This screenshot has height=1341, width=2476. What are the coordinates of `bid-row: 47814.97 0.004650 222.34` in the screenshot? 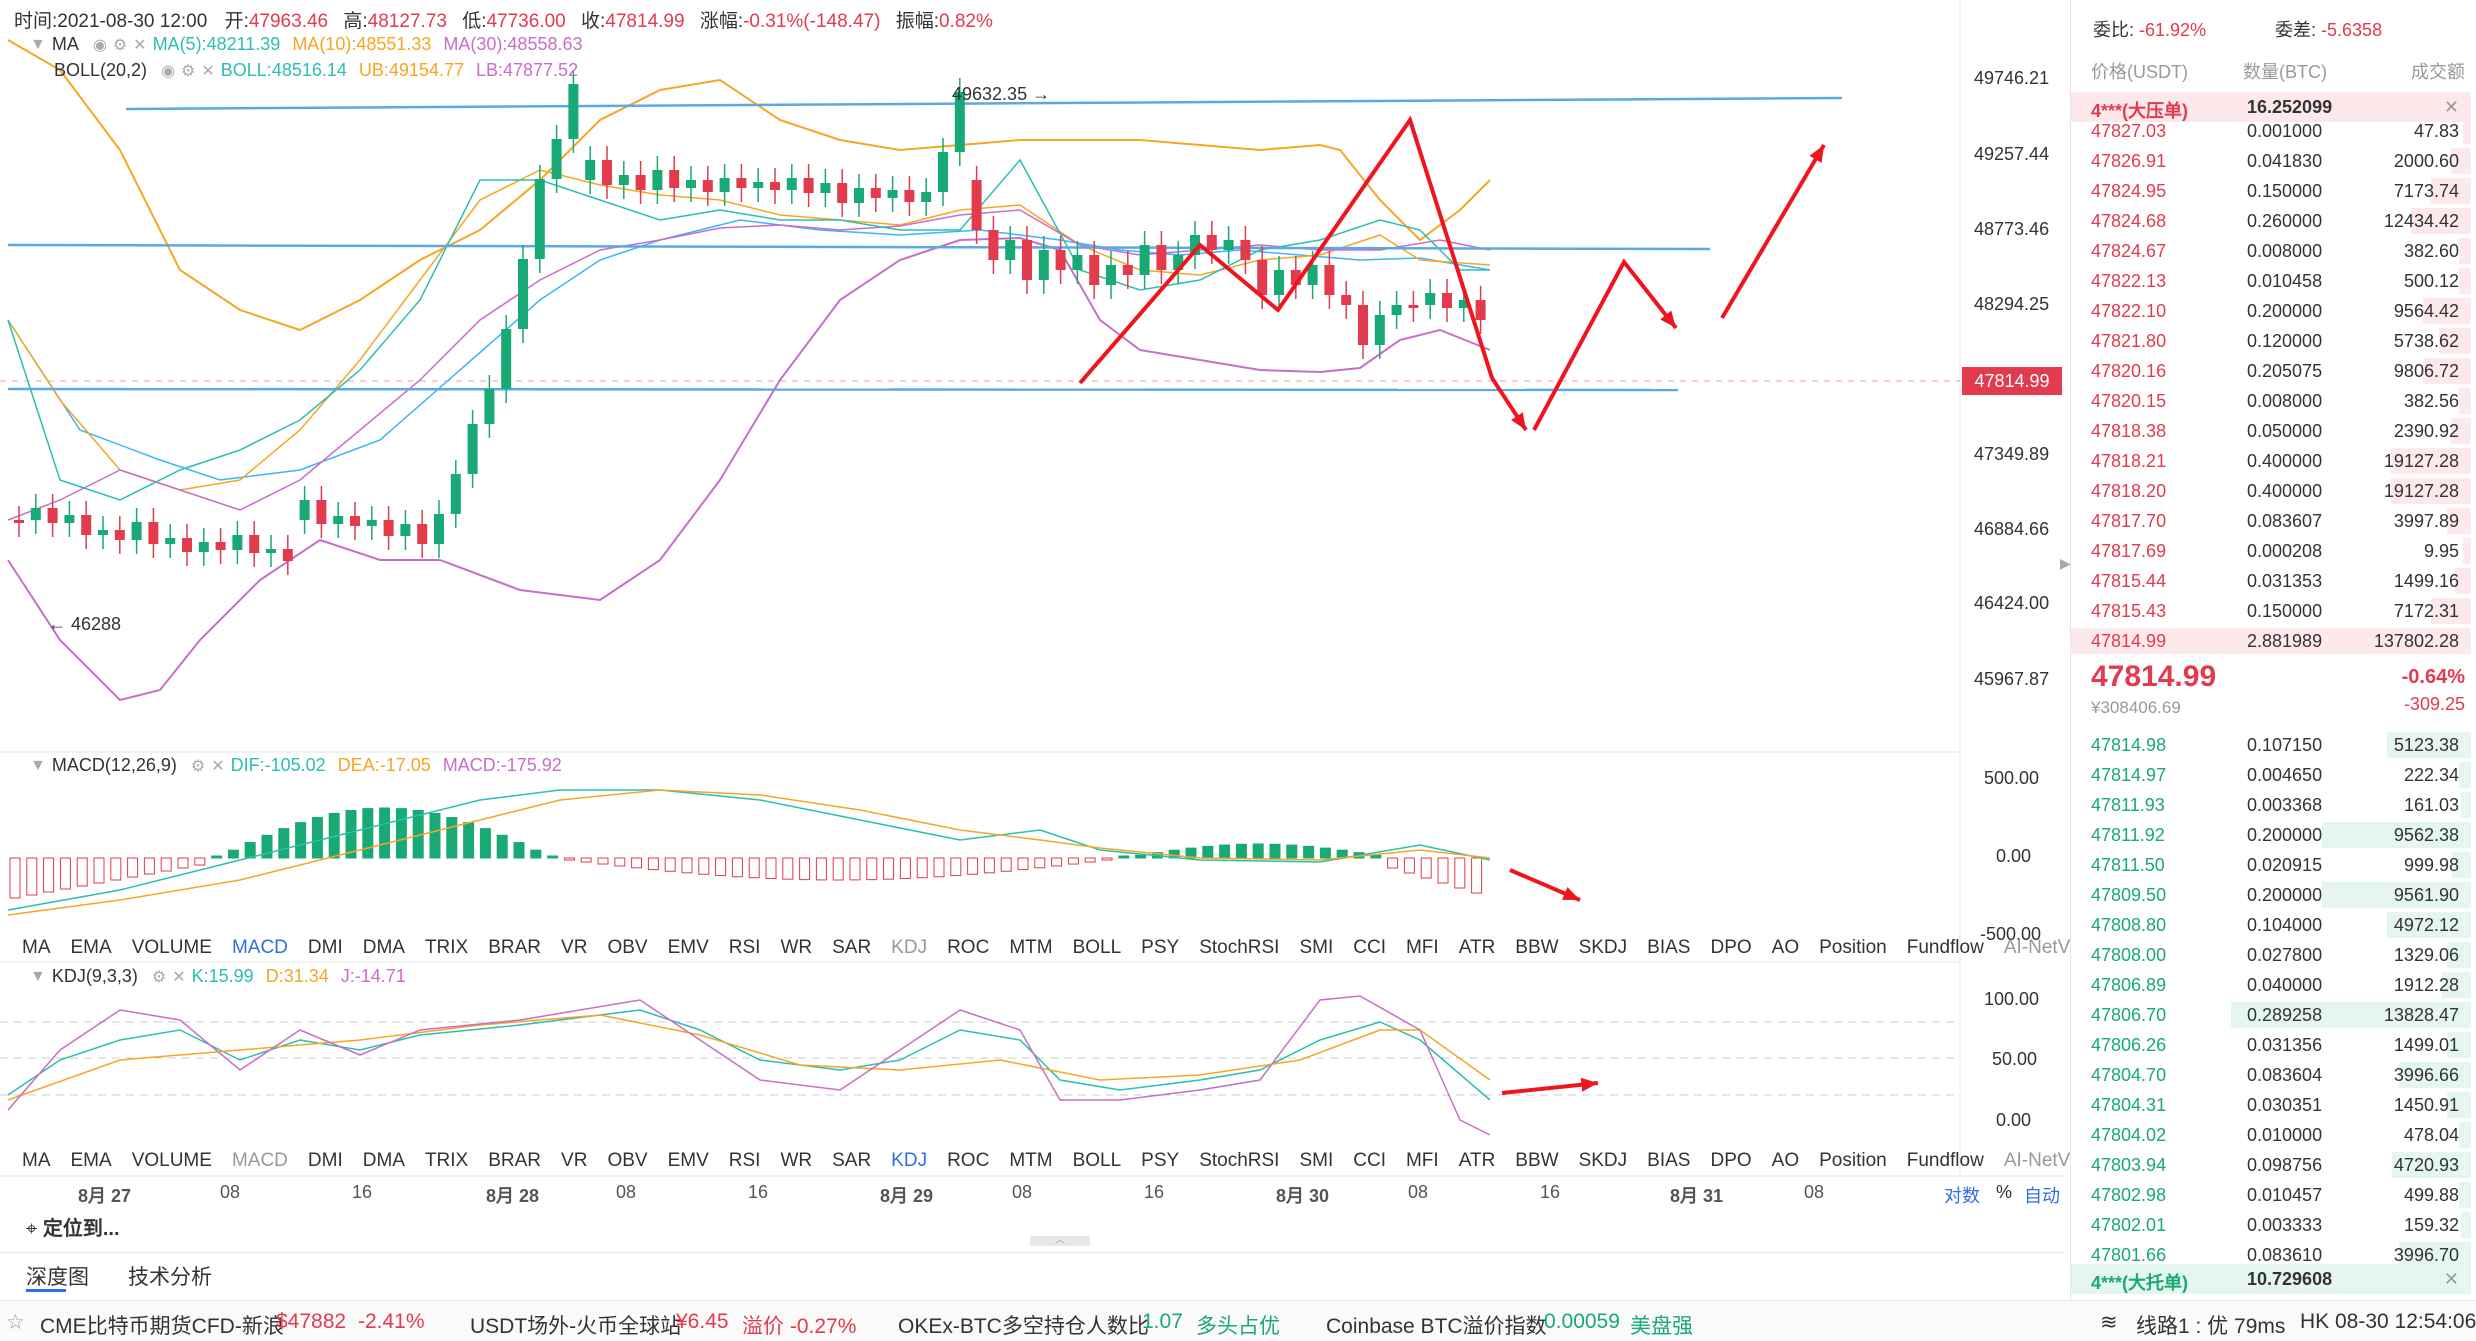 It's located at (2271, 775).